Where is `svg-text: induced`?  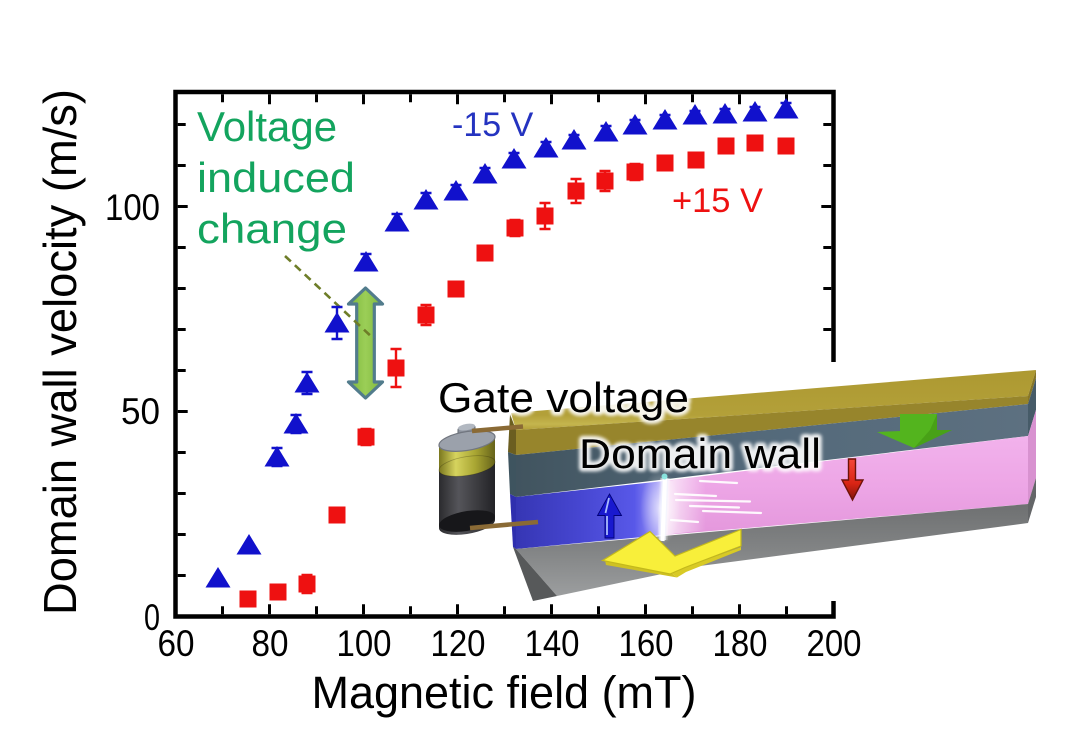
svg-text: induced is located at coordinates (276, 177).